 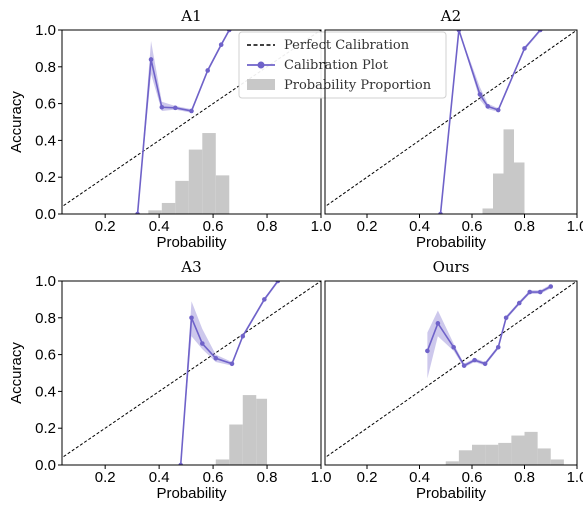 I want to click on legend-box, so click(x=342, y=65).